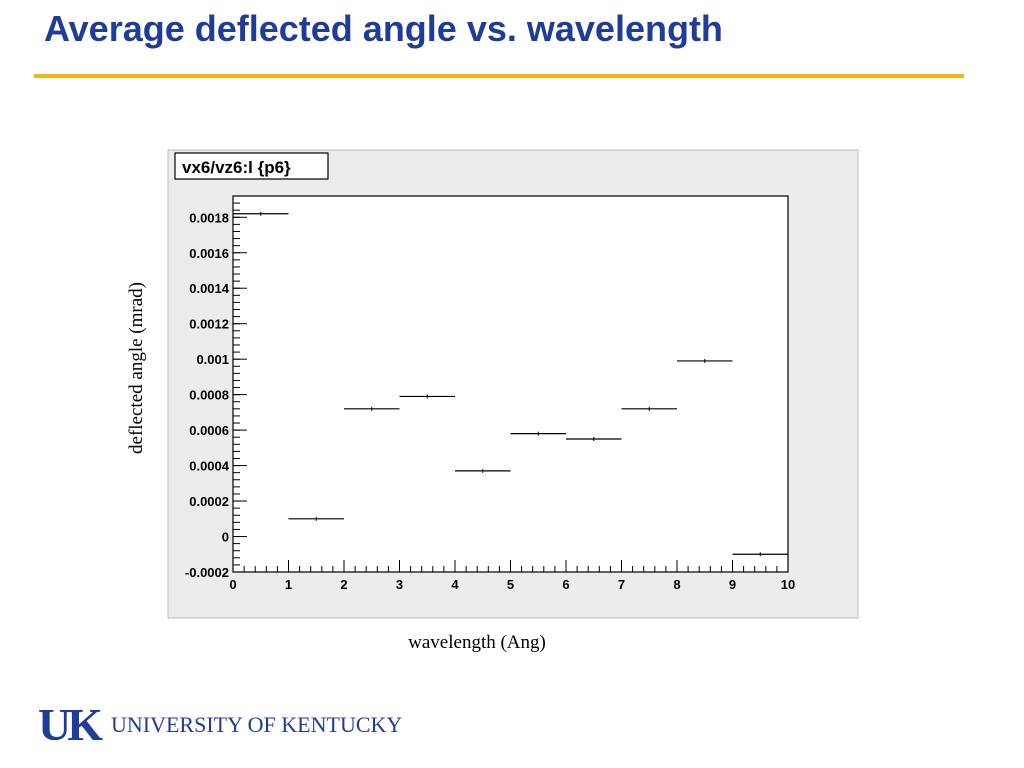 The width and height of the screenshot is (1024, 768). I want to click on x-tick-label: 5, so click(510, 584).